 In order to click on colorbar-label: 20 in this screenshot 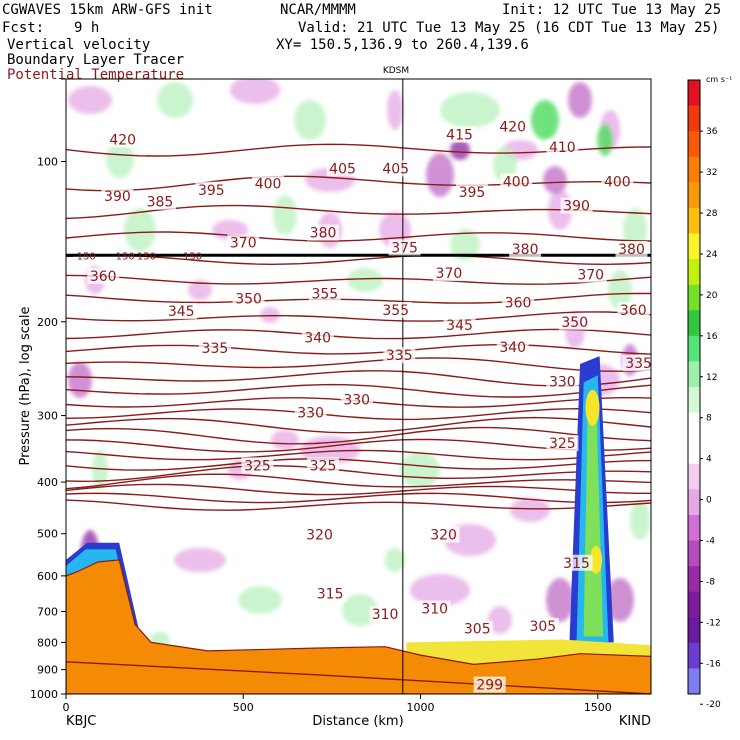, I will do `click(712, 296)`.